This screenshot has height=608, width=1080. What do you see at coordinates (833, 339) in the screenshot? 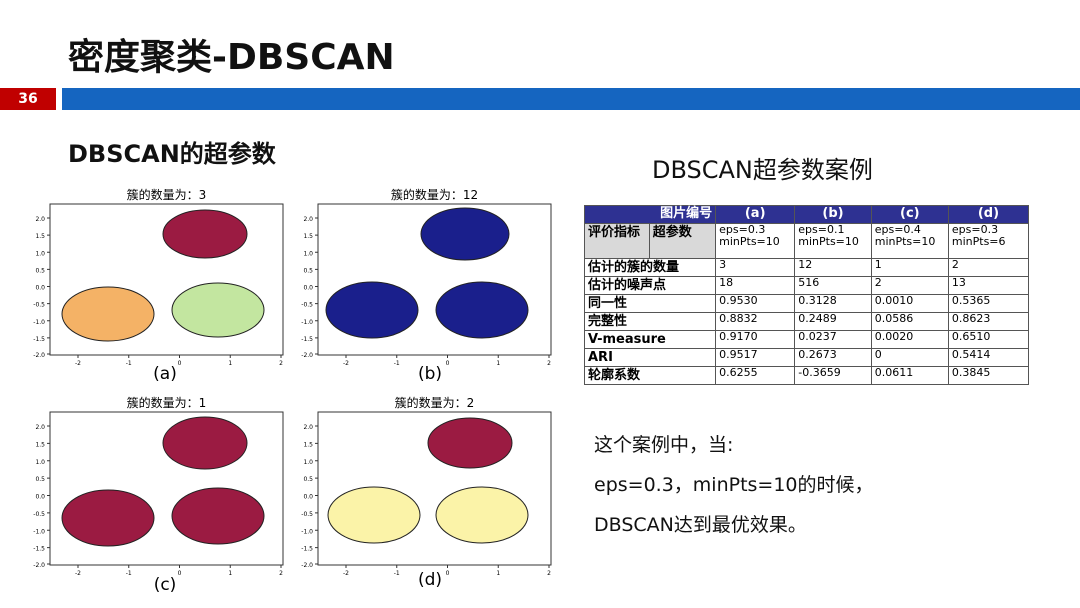
I see `table-cell: 0.0237` at bounding box center [833, 339].